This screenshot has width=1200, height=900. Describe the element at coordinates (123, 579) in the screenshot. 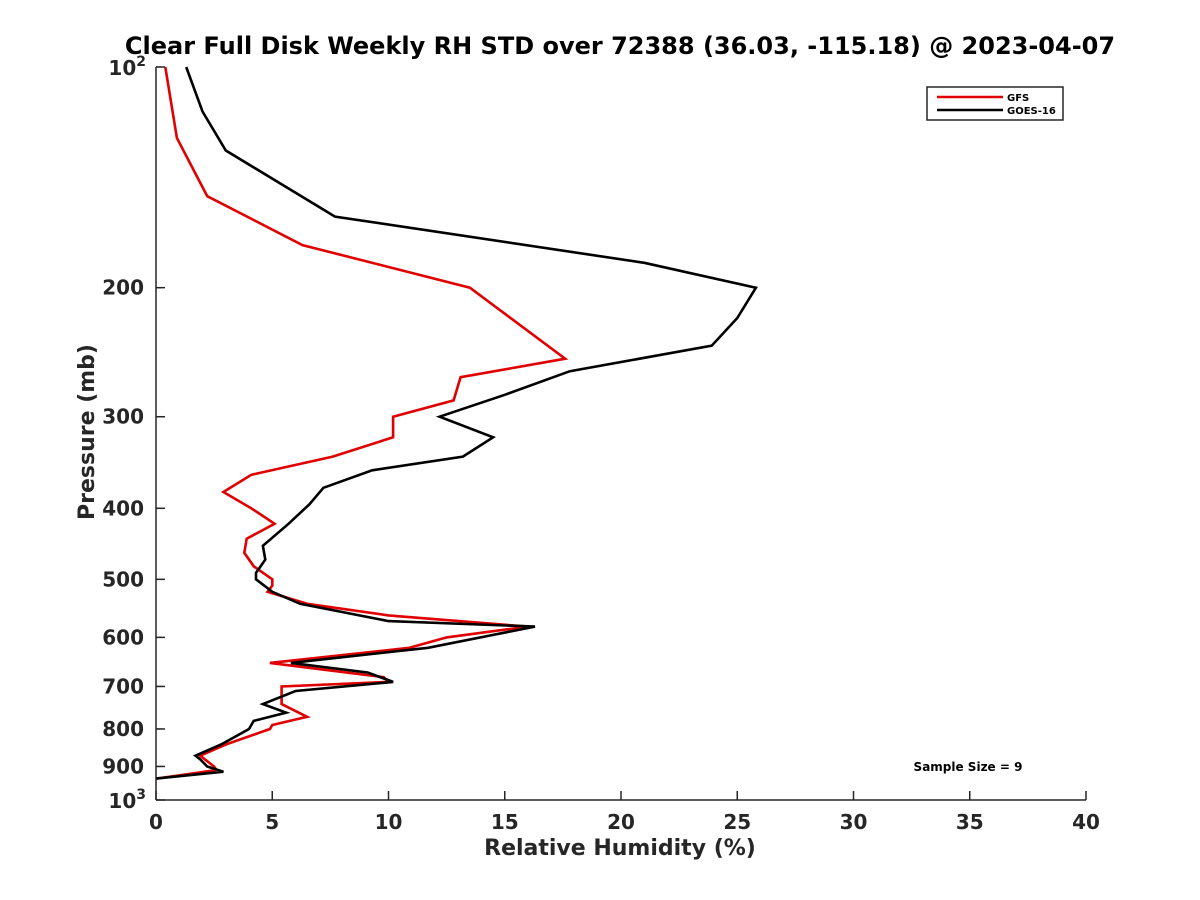

I see `y-tick-label: 500` at that location.